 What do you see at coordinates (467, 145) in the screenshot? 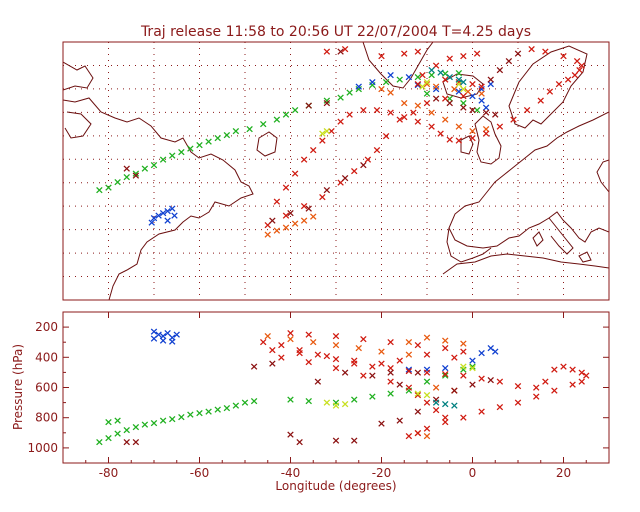
I see `coastline-ireland` at bounding box center [467, 145].